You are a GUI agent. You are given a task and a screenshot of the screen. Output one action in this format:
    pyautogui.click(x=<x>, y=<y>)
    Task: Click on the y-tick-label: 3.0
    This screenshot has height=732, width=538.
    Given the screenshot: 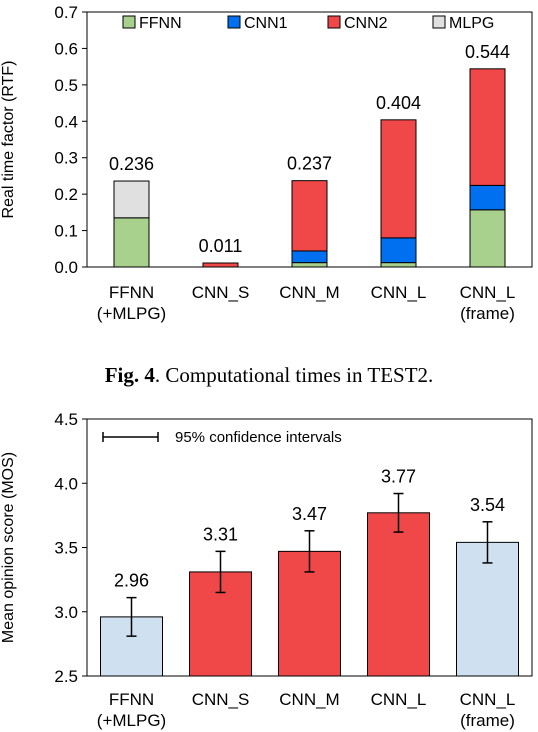 What is the action you would take?
    pyautogui.click(x=66, y=612)
    